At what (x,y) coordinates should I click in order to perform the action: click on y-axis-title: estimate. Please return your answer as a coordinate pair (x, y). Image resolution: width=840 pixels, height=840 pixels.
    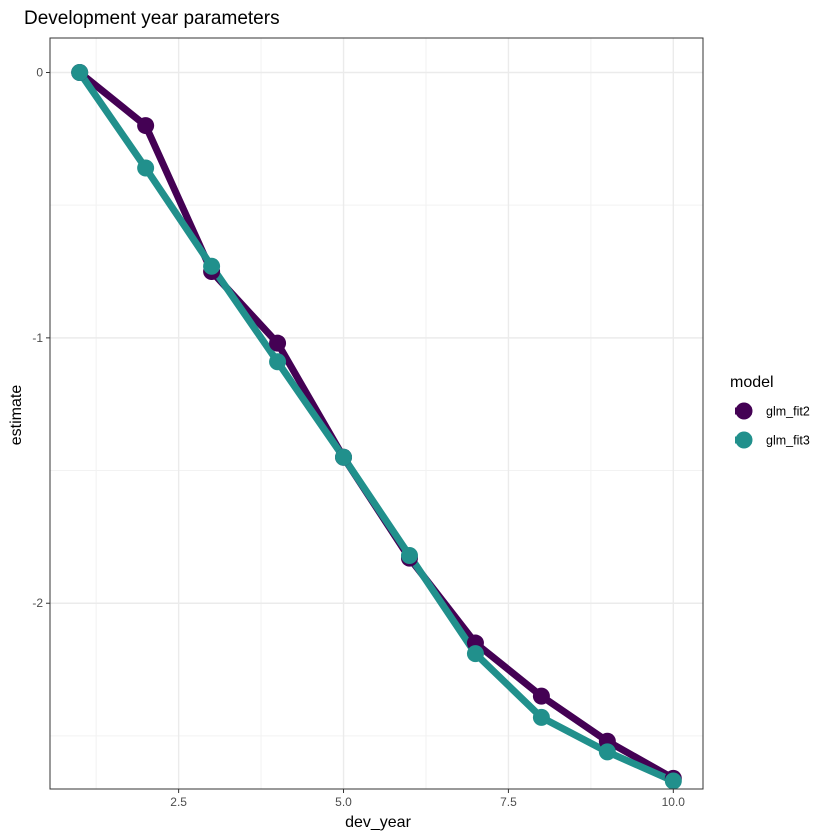
    Looking at the image, I should click on (16, 415).